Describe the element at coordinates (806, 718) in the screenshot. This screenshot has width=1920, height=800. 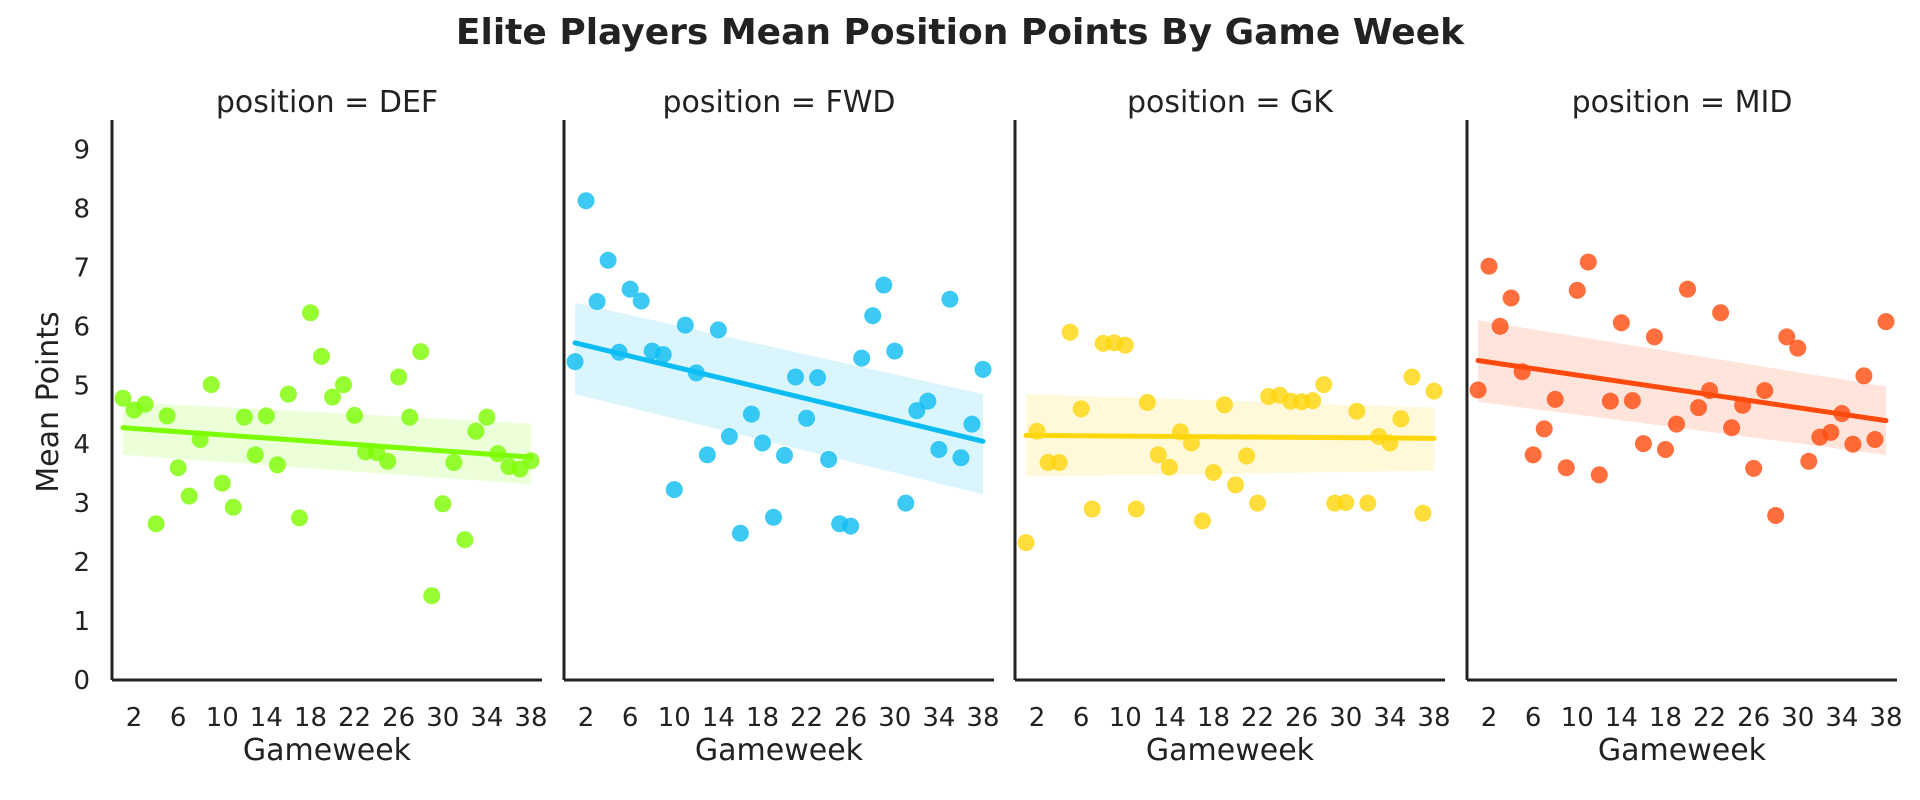
I see `x-tick-label: 22` at that location.